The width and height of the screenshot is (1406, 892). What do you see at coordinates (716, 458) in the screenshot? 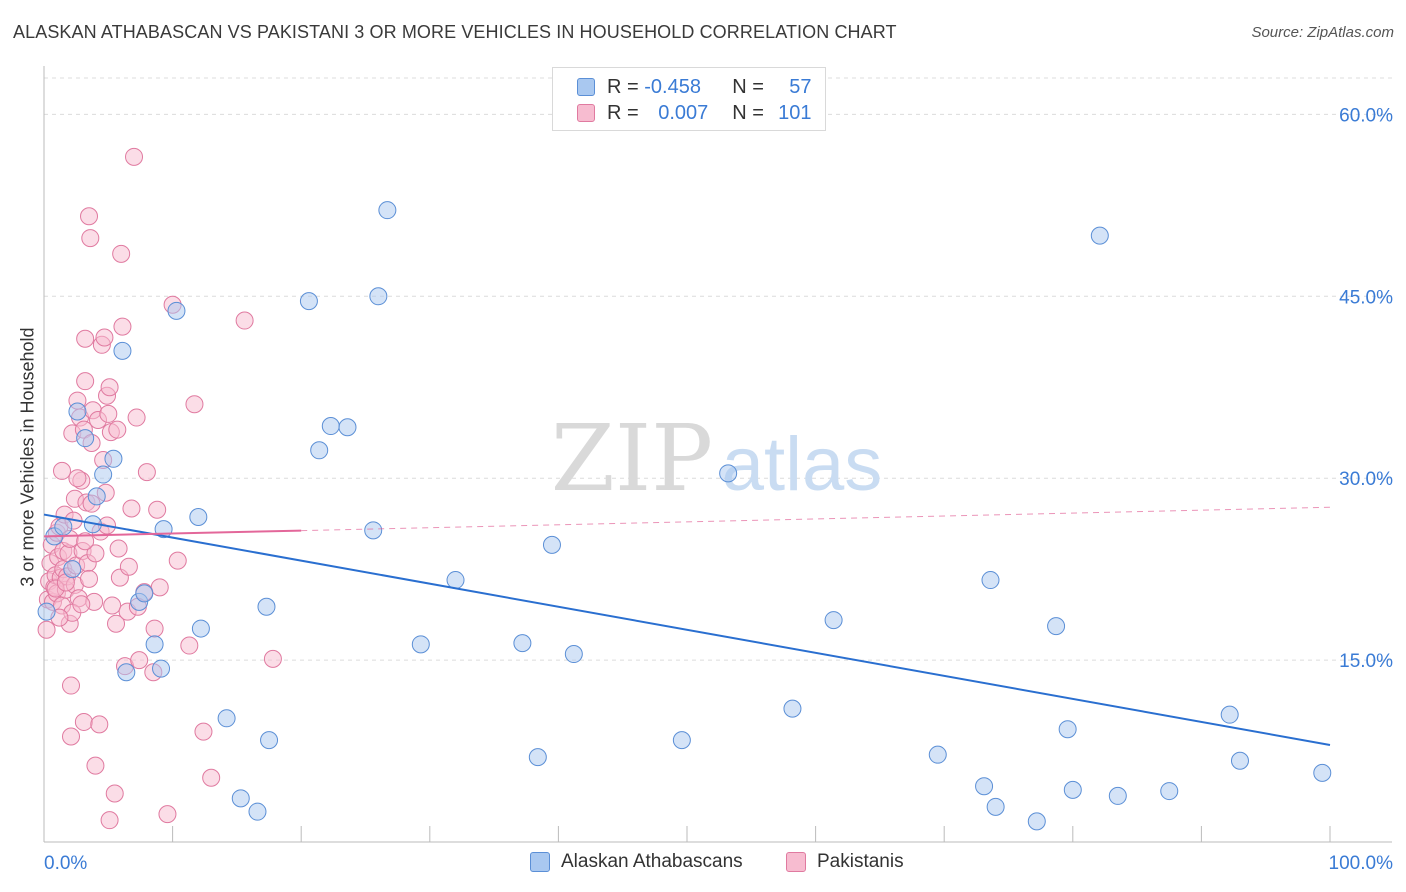
I see `watermark: ZIP atlas` at bounding box center [716, 458].